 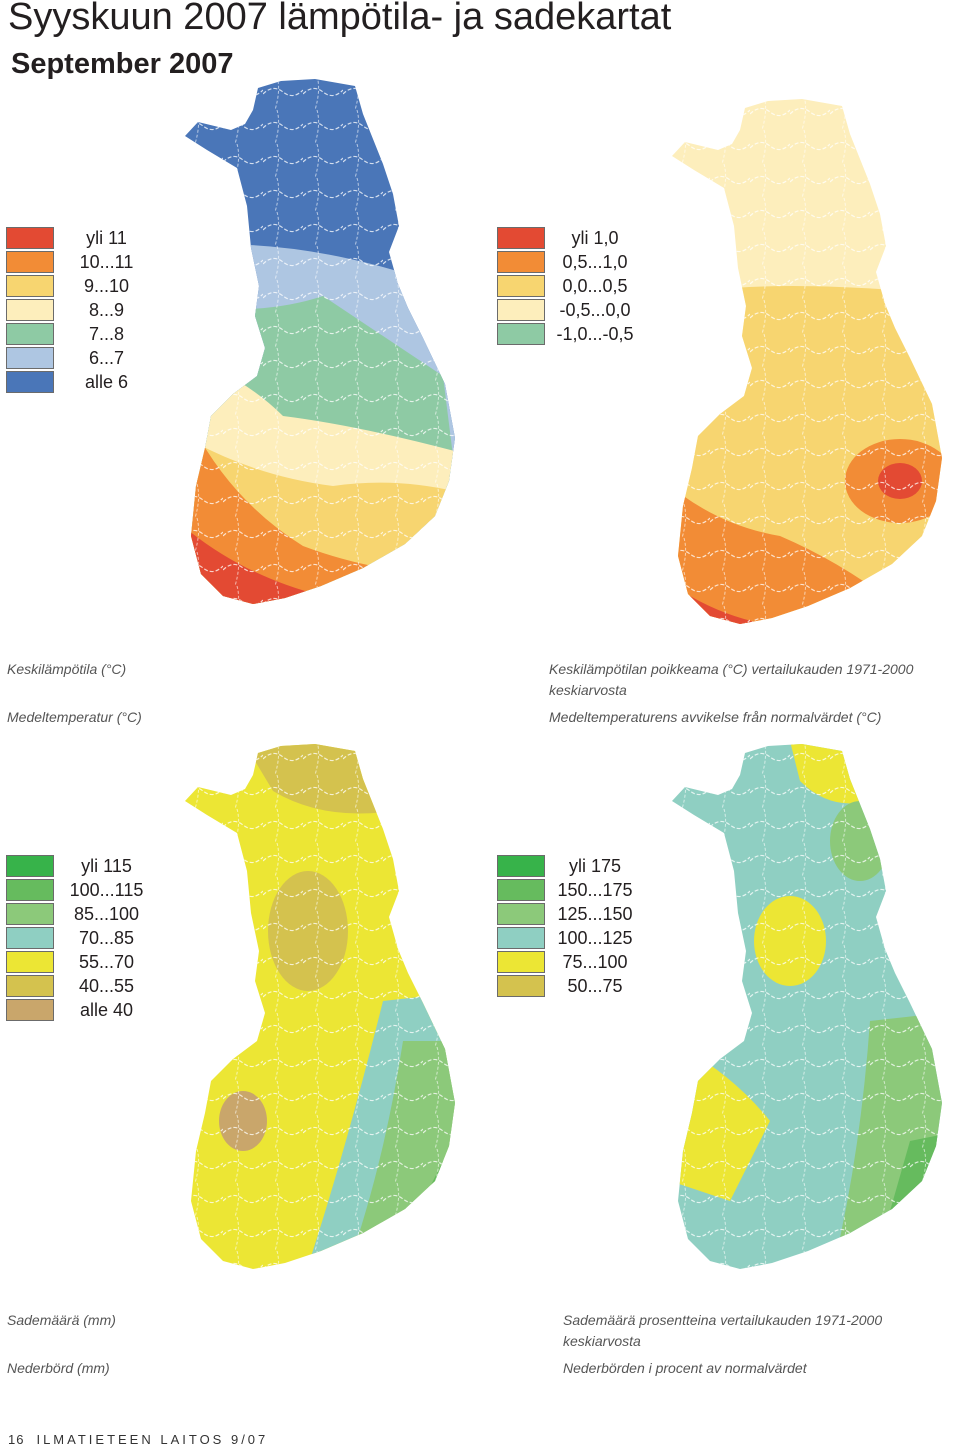 I want to click on legend-row: 8...9, so click(x=82, y=310).